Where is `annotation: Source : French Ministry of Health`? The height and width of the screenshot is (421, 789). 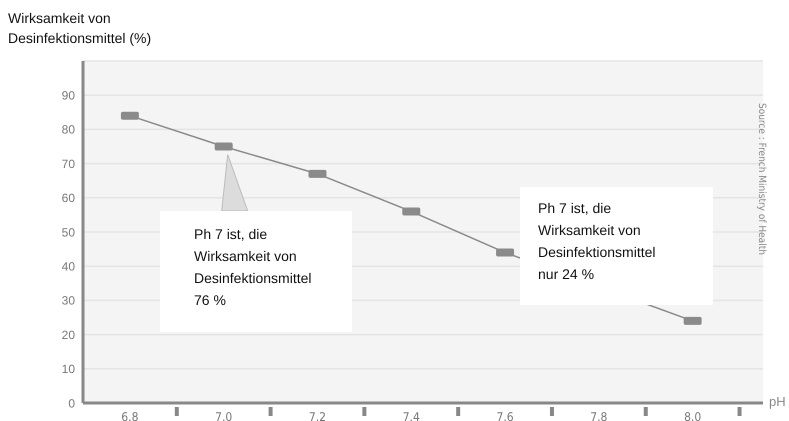
annotation: Source : French Ministry of Health is located at coordinates (761, 179).